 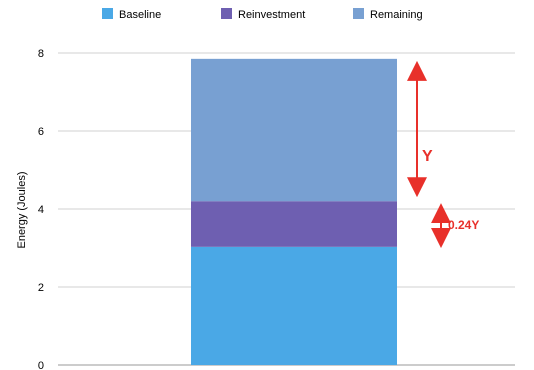 What do you see at coordinates (443, 154) in the screenshot?
I see `annotations: Y 0.24Y` at bounding box center [443, 154].